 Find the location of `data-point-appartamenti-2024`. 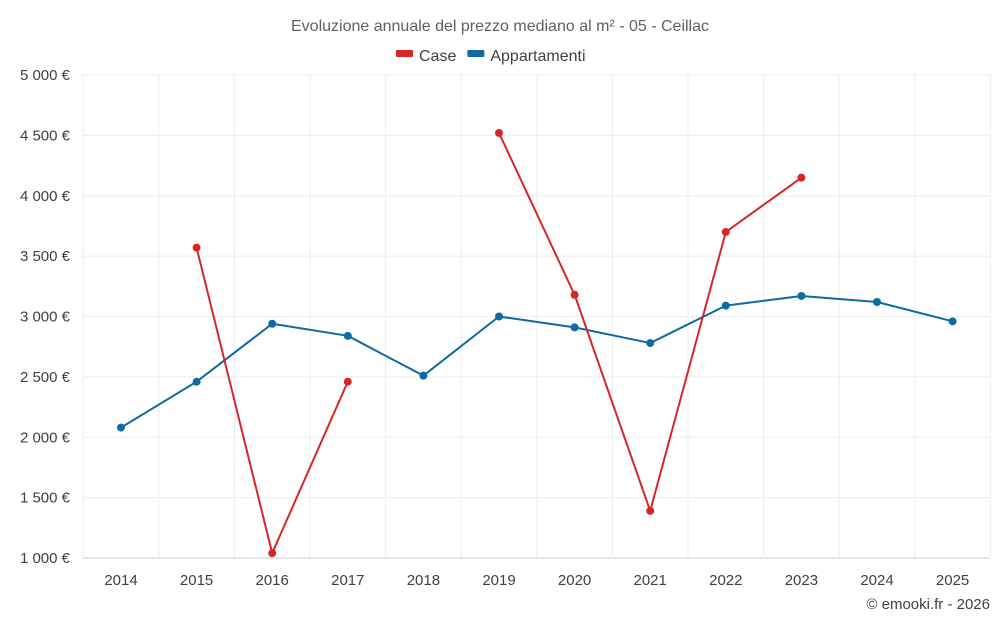

data-point-appartamenti-2024 is located at coordinates (877, 302).